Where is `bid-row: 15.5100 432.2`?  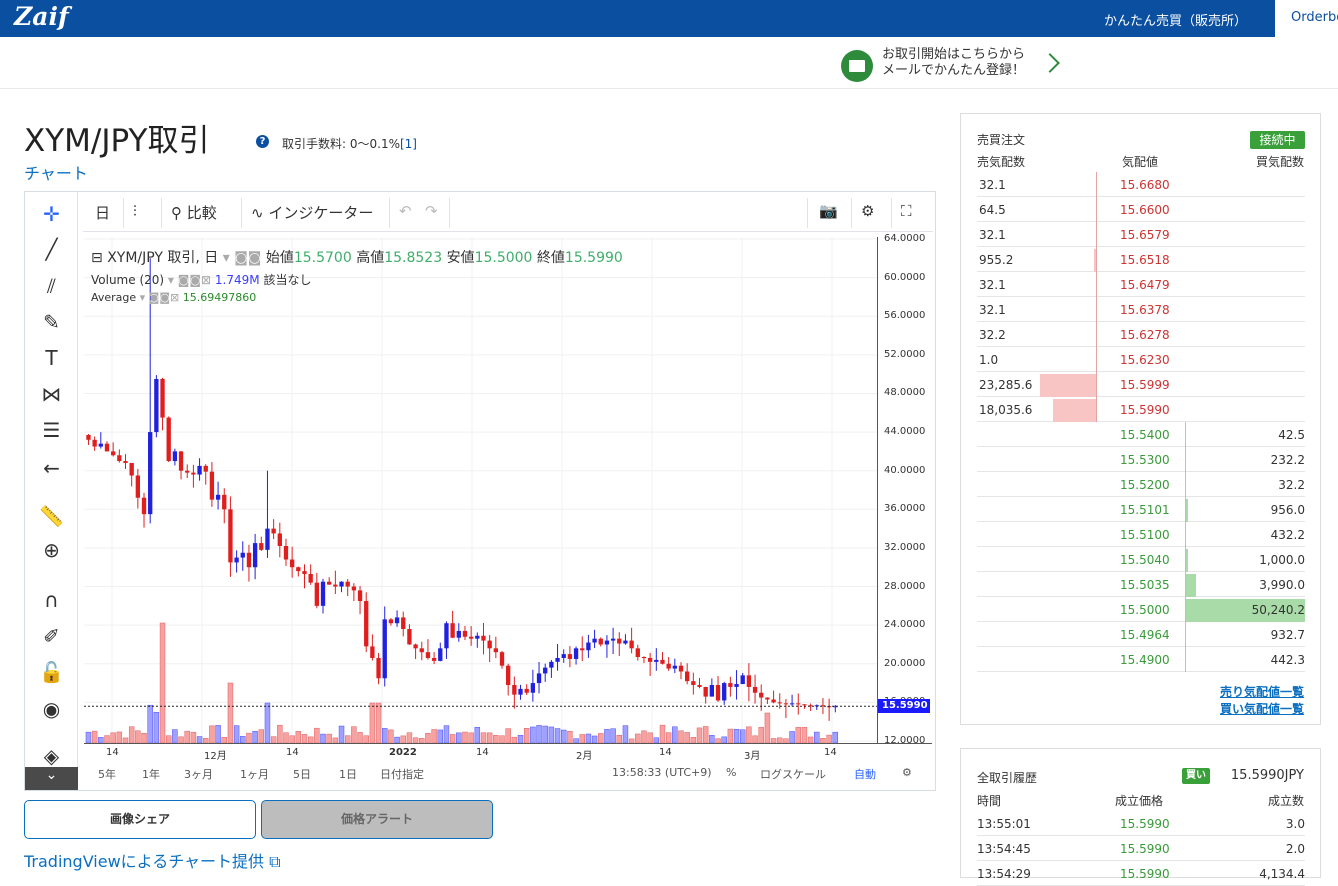
bid-row: 15.5100 432.2 is located at coordinates (1141, 534).